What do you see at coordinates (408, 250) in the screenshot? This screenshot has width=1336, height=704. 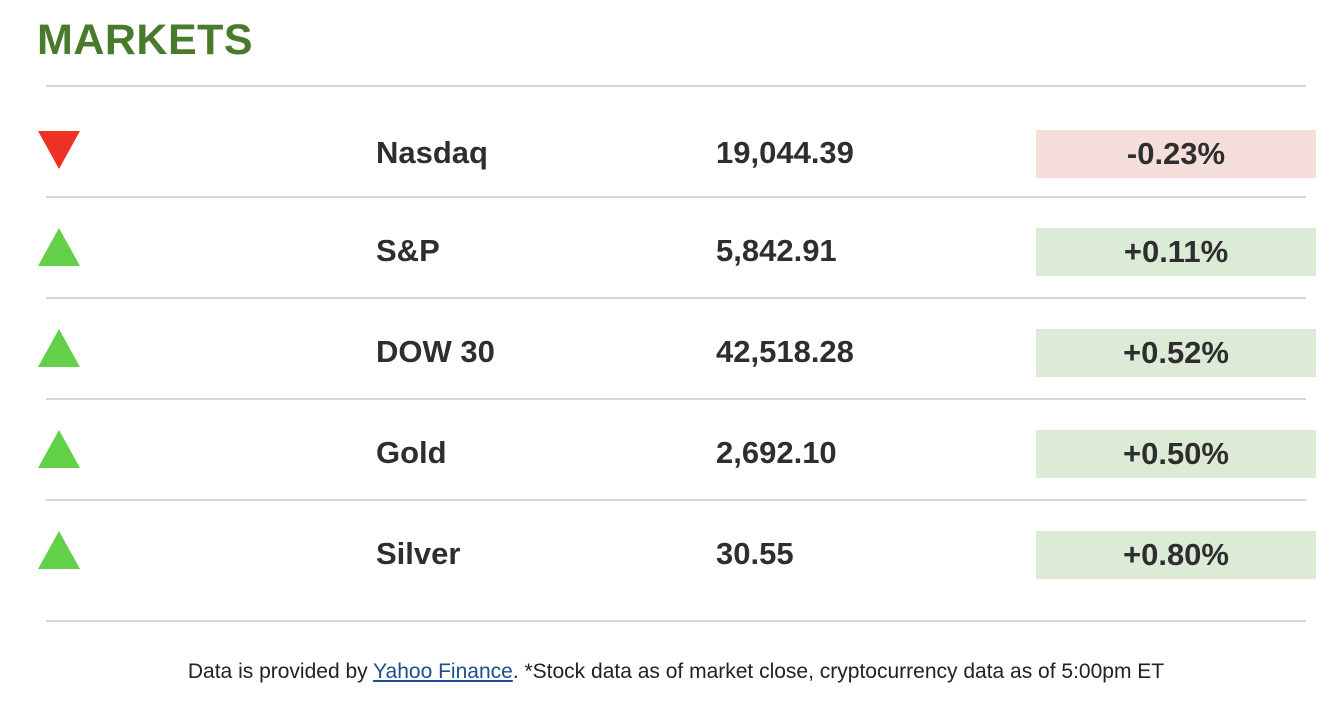 I see `market-name: S&P` at bounding box center [408, 250].